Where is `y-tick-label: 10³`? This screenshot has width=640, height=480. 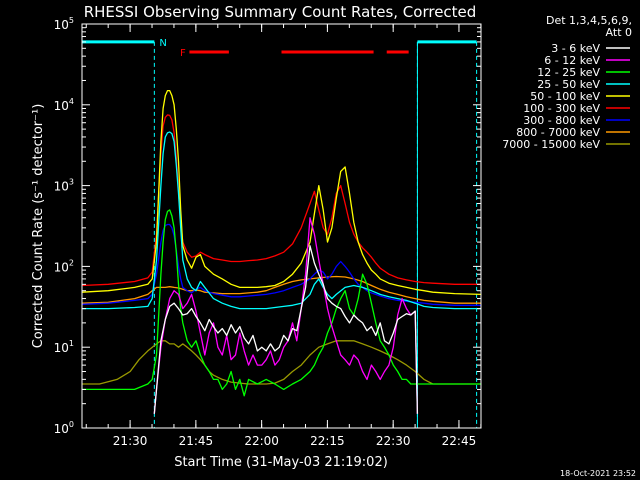 y-tick-label: 10³ is located at coordinates (64, 186).